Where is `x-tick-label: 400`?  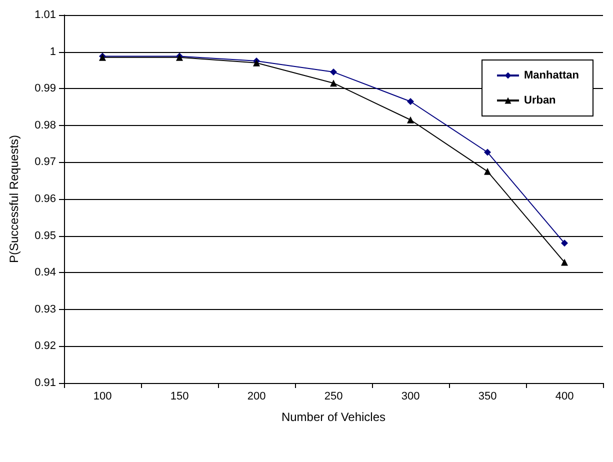 x-tick-label: 400 is located at coordinates (564, 396).